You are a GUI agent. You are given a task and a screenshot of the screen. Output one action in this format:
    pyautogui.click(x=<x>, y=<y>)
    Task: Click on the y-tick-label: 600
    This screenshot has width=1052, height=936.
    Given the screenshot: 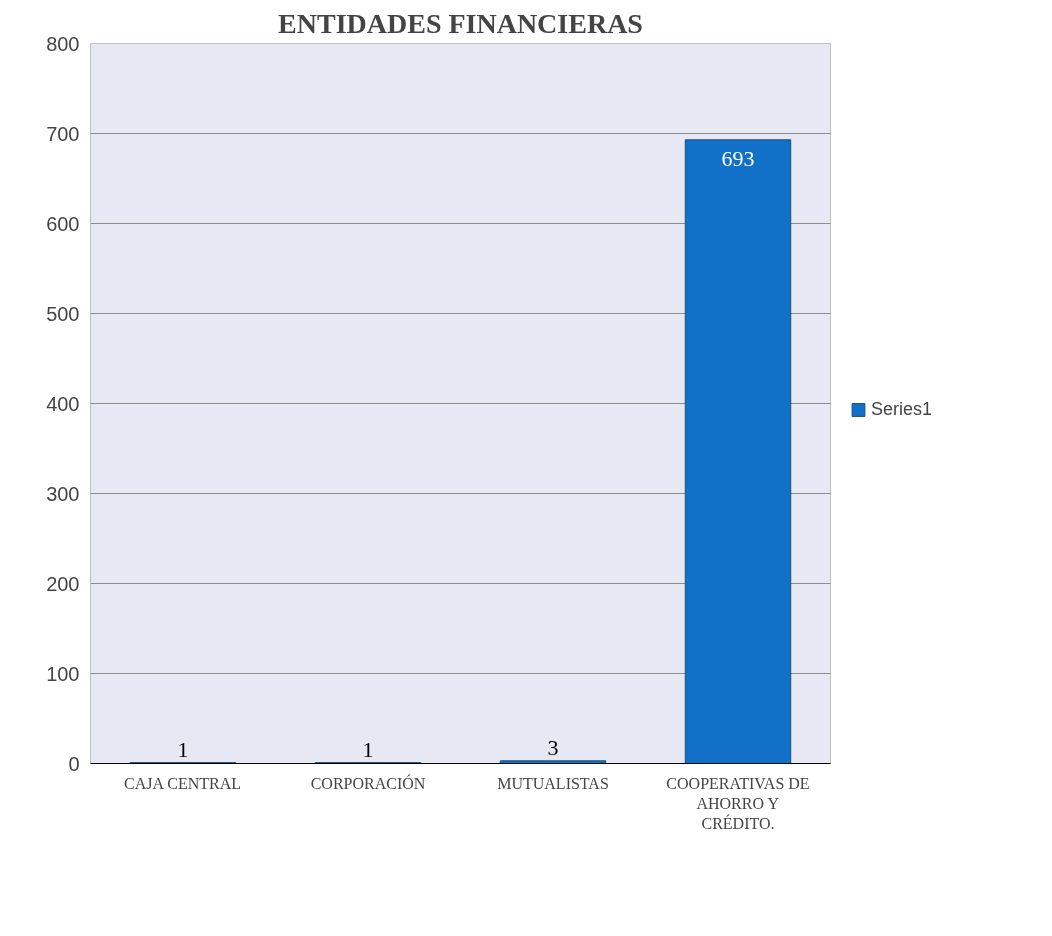 What is the action you would take?
    pyautogui.click(x=63, y=223)
    